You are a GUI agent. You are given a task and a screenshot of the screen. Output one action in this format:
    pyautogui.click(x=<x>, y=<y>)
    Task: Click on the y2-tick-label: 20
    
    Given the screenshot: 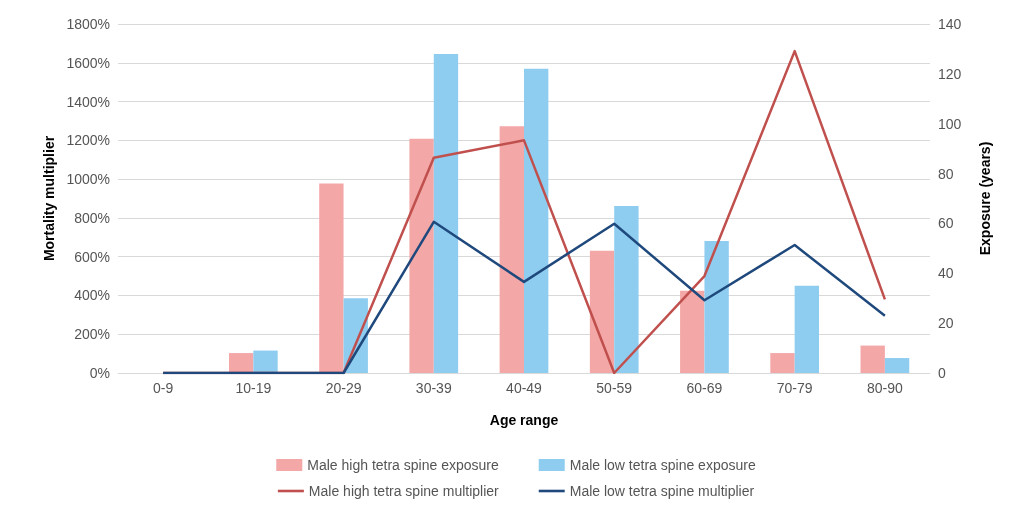 What is the action you would take?
    pyautogui.click(x=946, y=323)
    